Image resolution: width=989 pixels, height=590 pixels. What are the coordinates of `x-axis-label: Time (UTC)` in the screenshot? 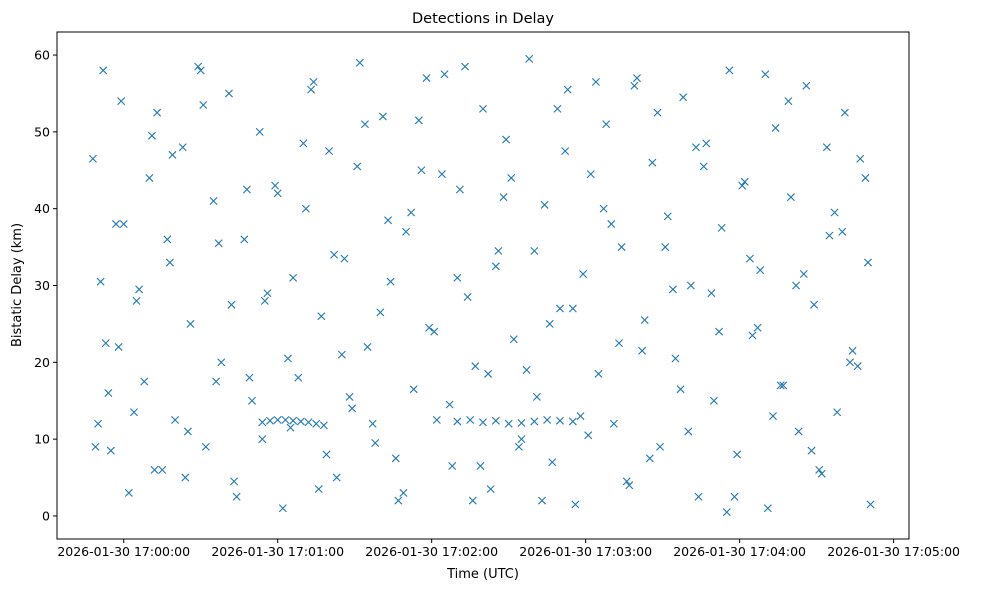 It's located at (482, 574).